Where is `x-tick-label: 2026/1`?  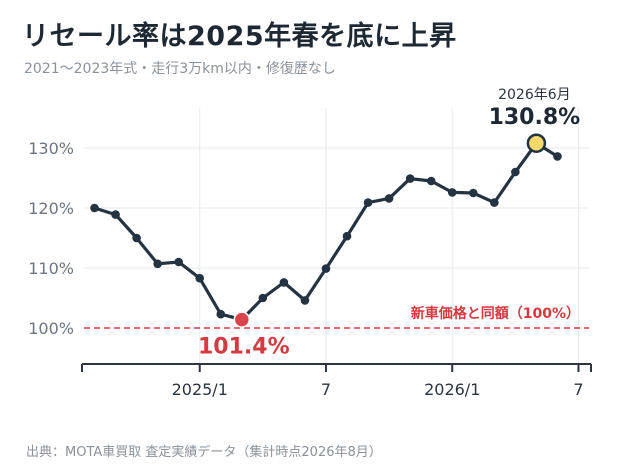 x-tick-label: 2026/1 is located at coordinates (452, 389).